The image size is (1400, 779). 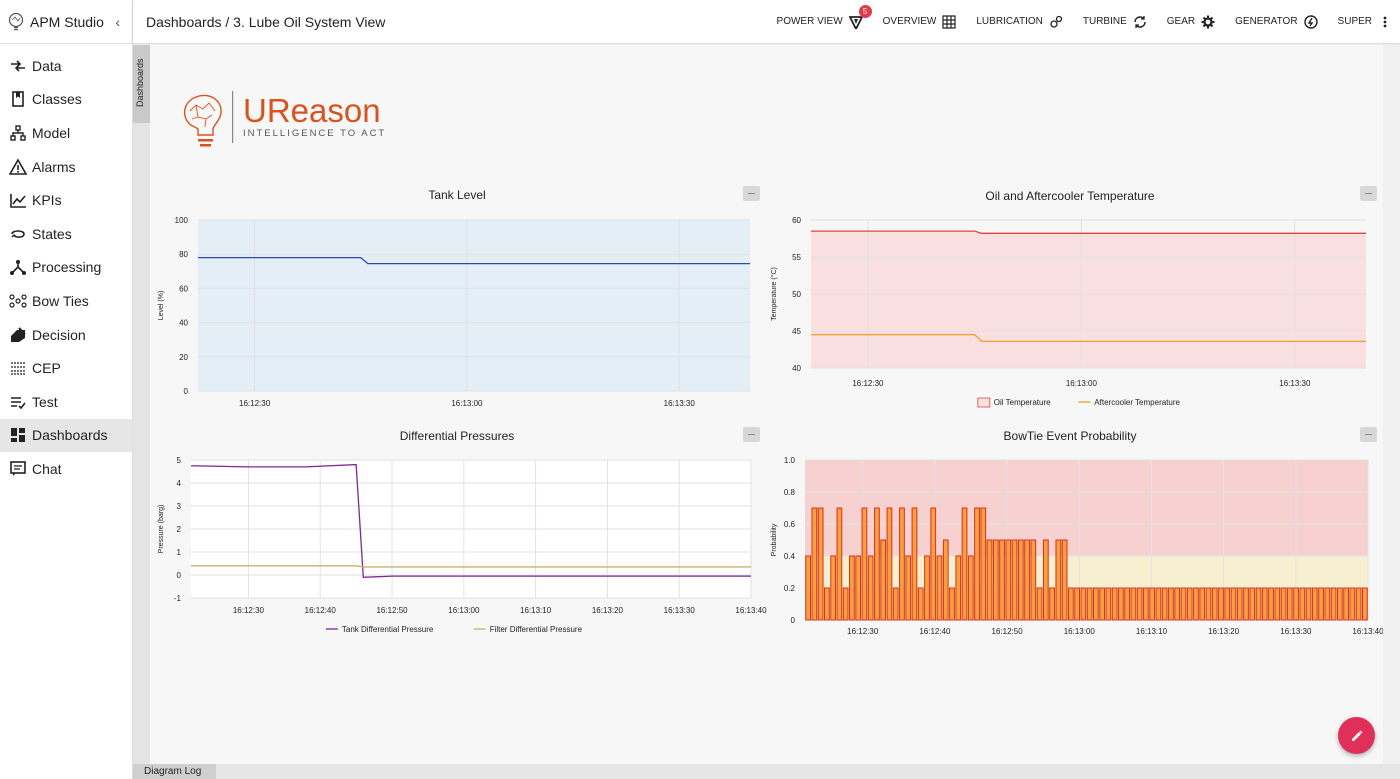 What do you see at coordinates (865, 11) in the screenshot?
I see `notification-badge: 5` at bounding box center [865, 11].